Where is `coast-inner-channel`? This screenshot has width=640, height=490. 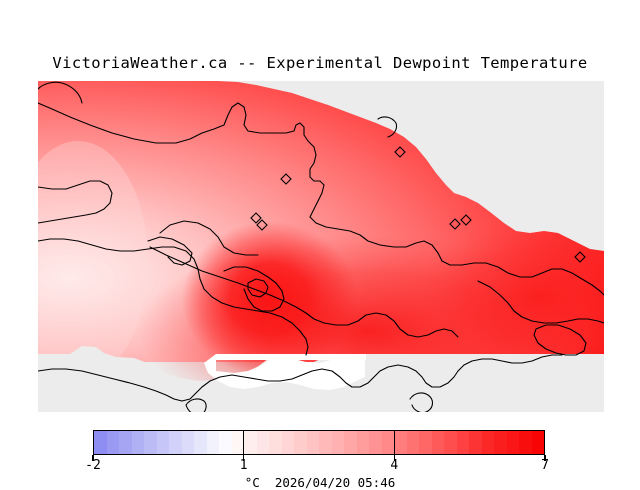
coast-inner-channel is located at coordinates (304, 292).